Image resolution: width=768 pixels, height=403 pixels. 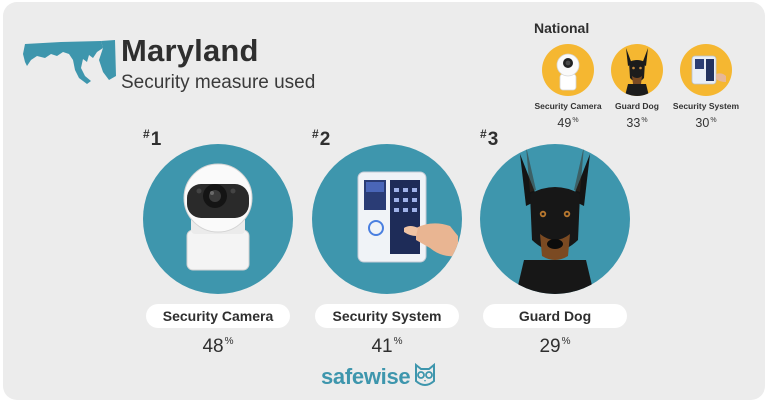 What do you see at coordinates (190, 50) in the screenshot?
I see `page-title: Maryland` at bounding box center [190, 50].